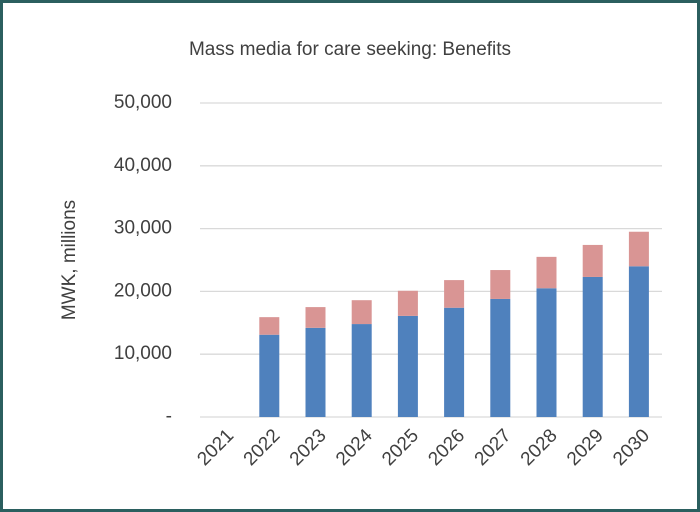 This screenshot has width=700, height=512. Describe the element at coordinates (350, 49) in the screenshot. I see `chart-title: Mass media for care seeking: Benefits` at that location.